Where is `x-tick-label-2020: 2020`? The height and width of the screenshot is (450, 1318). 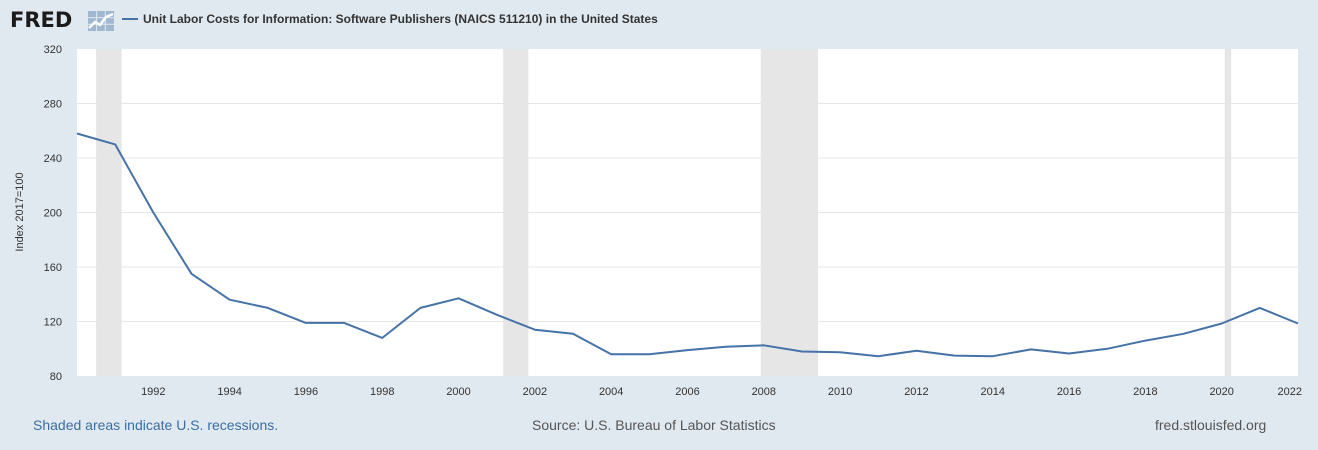
x-tick-label-2020: 2020 is located at coordinates (1221, 392).